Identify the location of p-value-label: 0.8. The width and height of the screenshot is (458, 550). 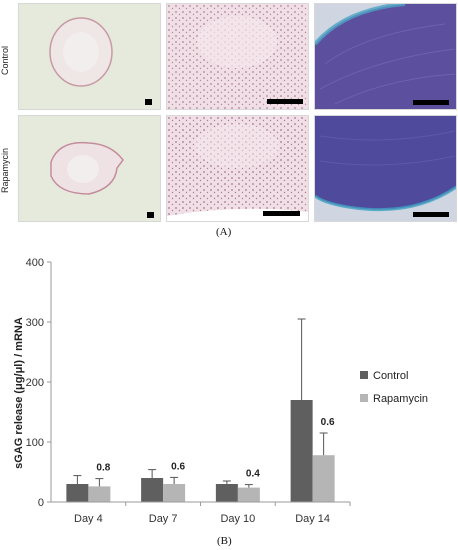
(103, 468).